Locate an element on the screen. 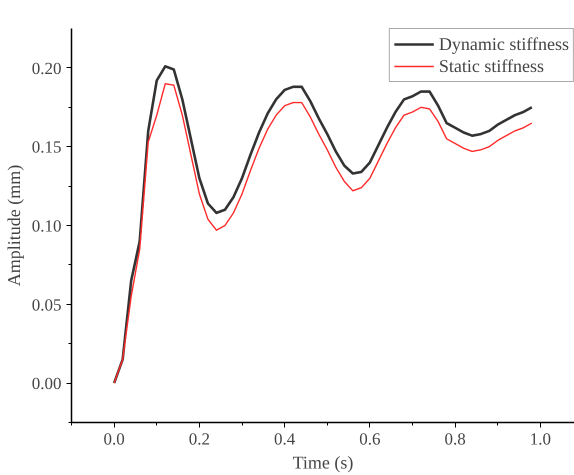 The width and height of the screenshot is (574, 475). x-axis-title: Time (s) is located at coordinates (323, 462).